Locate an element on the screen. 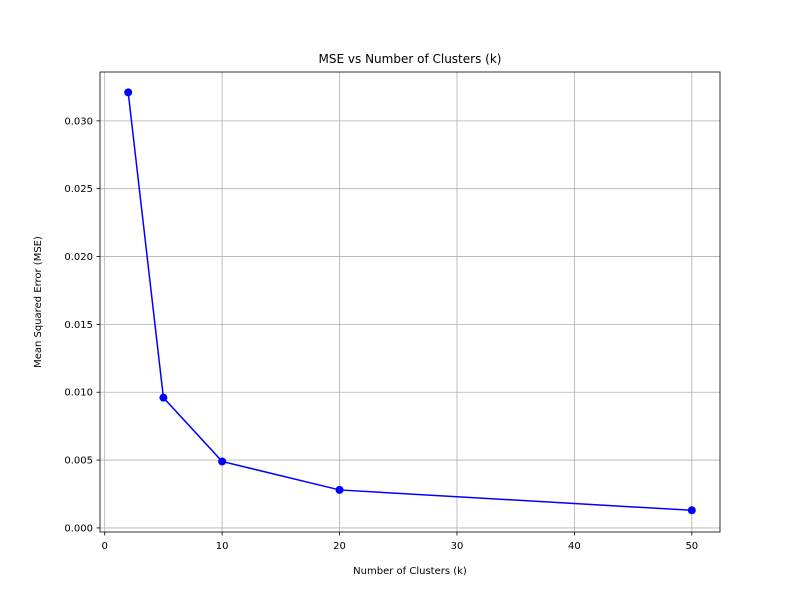  y-axis-ticks: 0.000 0.005 0.010 0.015 0.020 0.025 0.030 is located at coordinates (82, 325).